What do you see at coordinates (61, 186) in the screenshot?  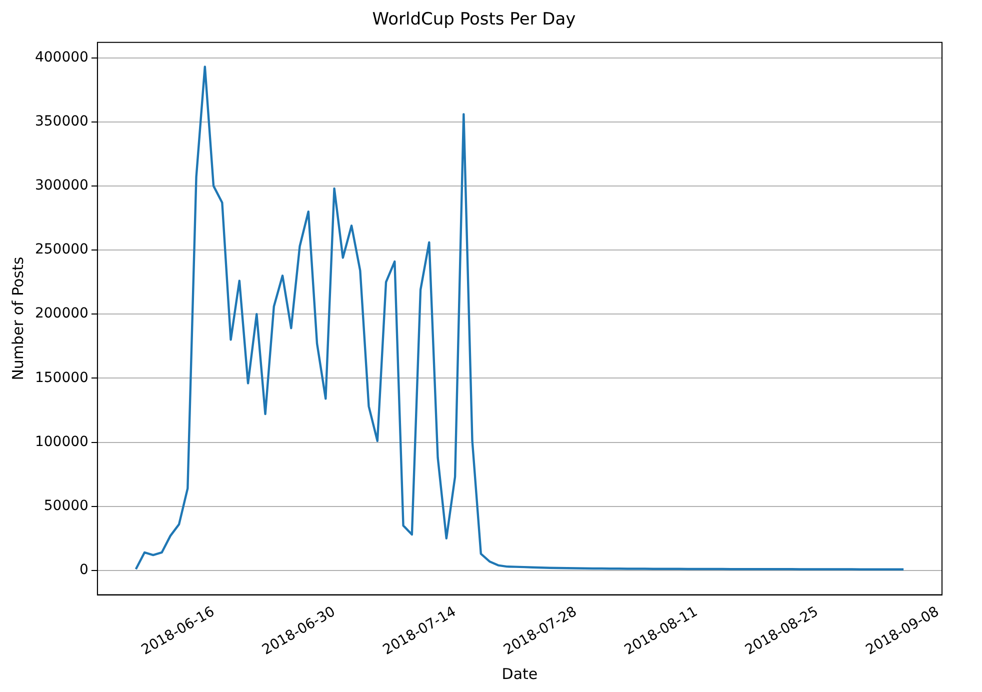 I see `y-tick-label: 300000` at bounding box center [61, 186].